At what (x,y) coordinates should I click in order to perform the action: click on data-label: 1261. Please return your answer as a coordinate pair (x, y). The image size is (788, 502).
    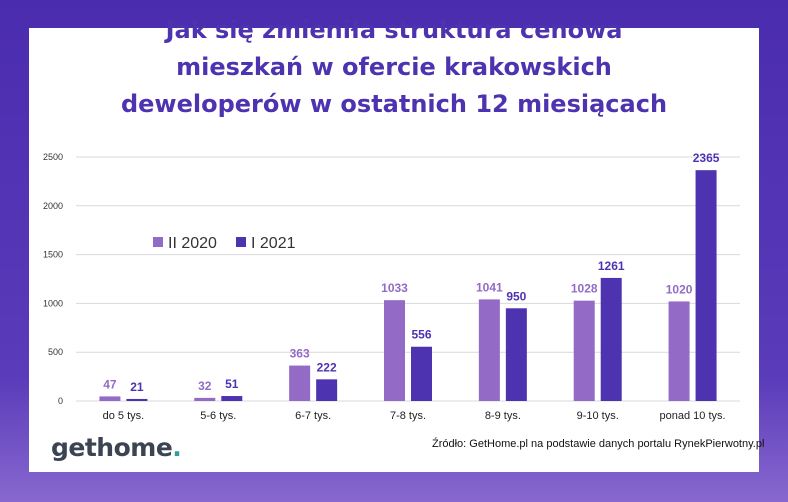
    Looking at the image, I should click on (611, 266).